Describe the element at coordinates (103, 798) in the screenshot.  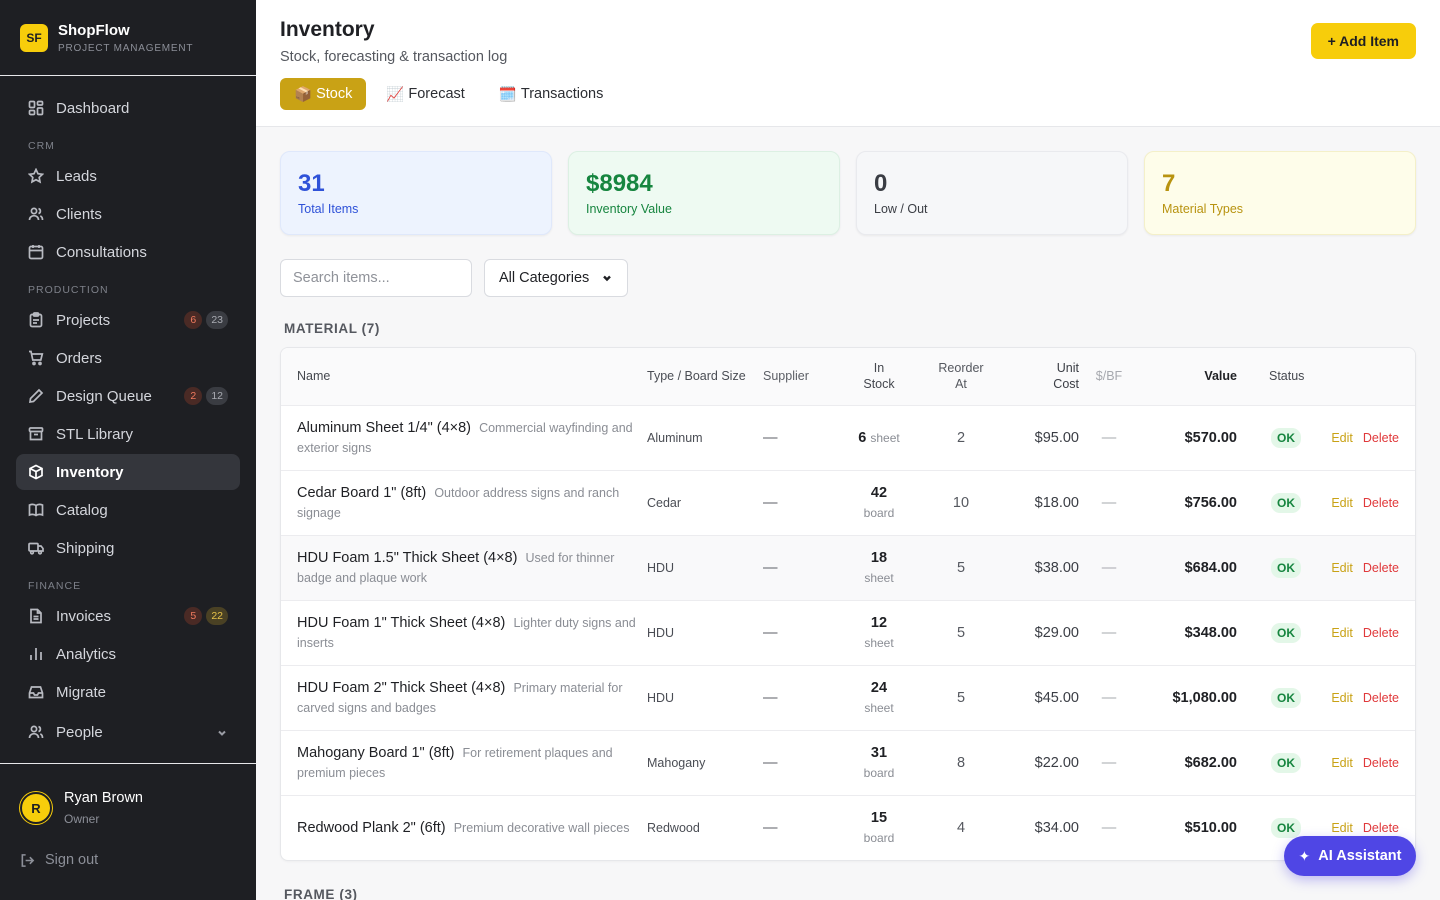
I see `user-name: Ryan Brown` at that location.